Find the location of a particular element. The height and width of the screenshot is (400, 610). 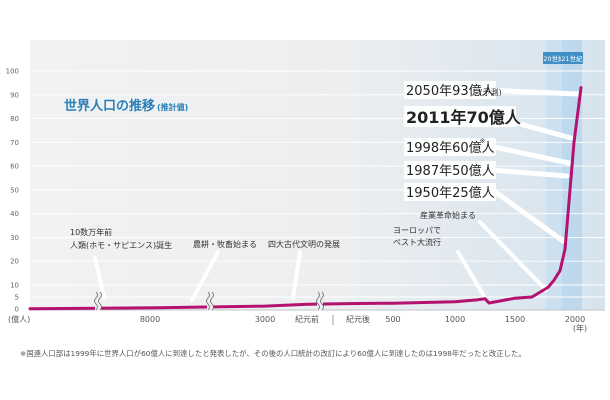

callout-text: 2050年93億人 is located at coordinates (450, 91).